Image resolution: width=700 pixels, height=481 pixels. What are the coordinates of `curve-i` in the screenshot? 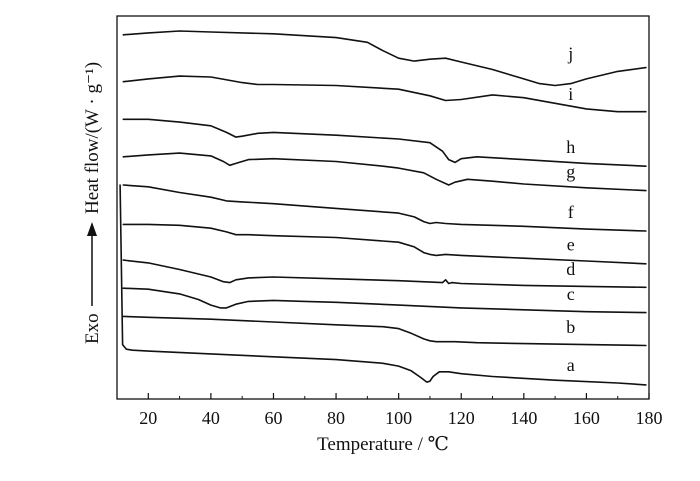 It's located at (384, 94).